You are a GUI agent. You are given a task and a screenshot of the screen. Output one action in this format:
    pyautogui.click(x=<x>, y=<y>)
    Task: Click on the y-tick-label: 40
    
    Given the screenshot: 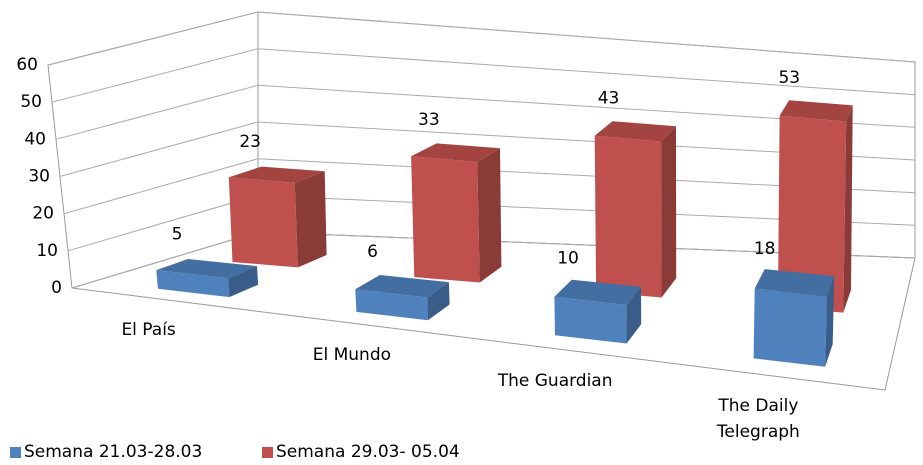 What is the action you would take?
    pyautogui.click(x=35, y=139)
    